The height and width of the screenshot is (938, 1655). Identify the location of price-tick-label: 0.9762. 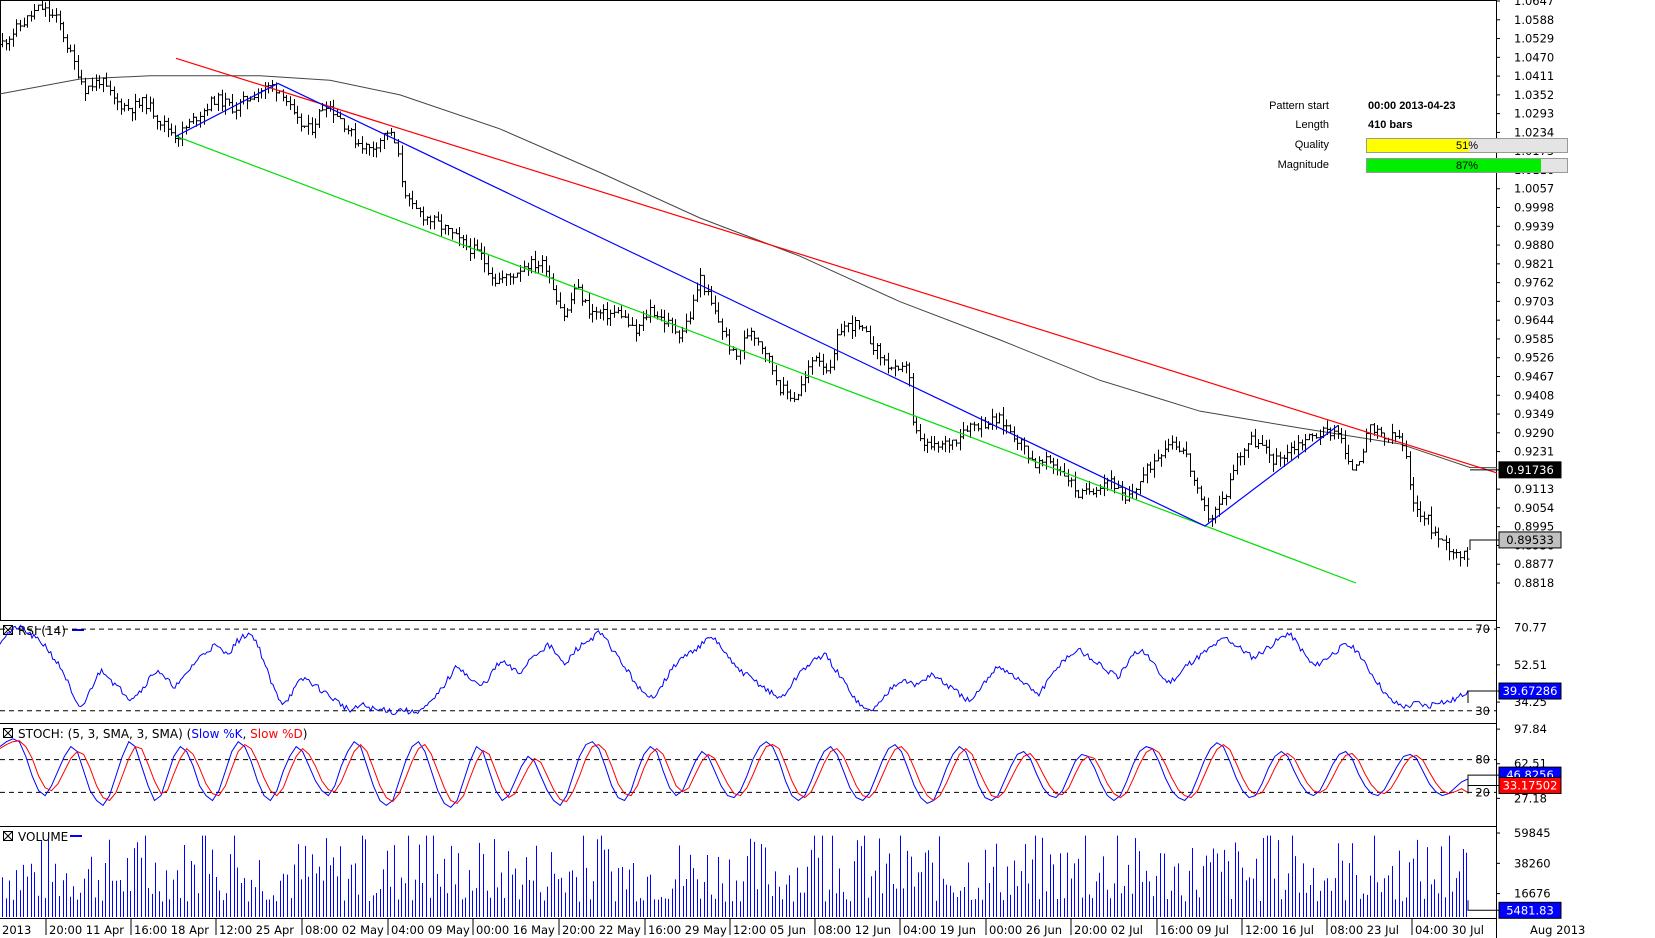
(1534, 283).